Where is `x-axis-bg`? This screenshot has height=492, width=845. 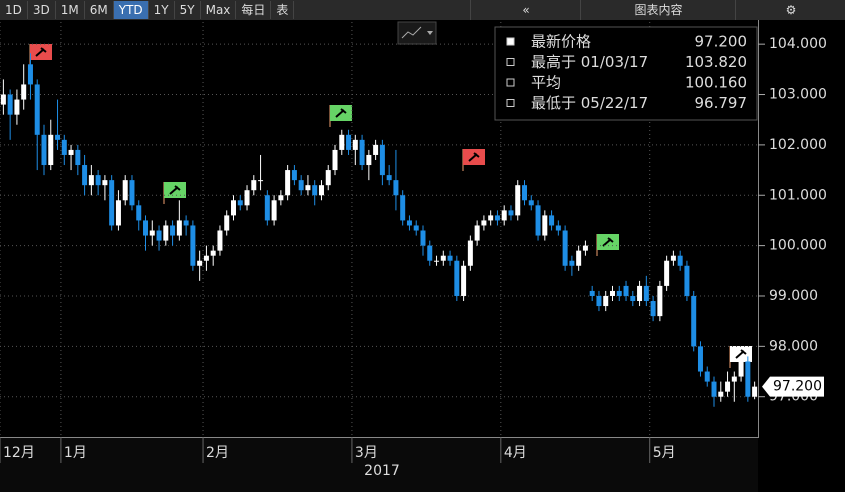 x-axis-bg is located at coordinates (379, 465).